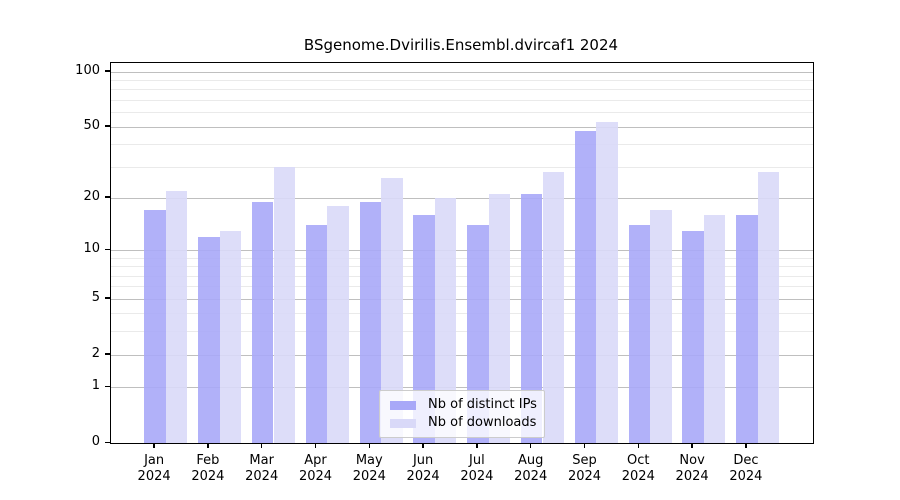  I want to click on y-tick-label-50: 50, so click(91, 125).